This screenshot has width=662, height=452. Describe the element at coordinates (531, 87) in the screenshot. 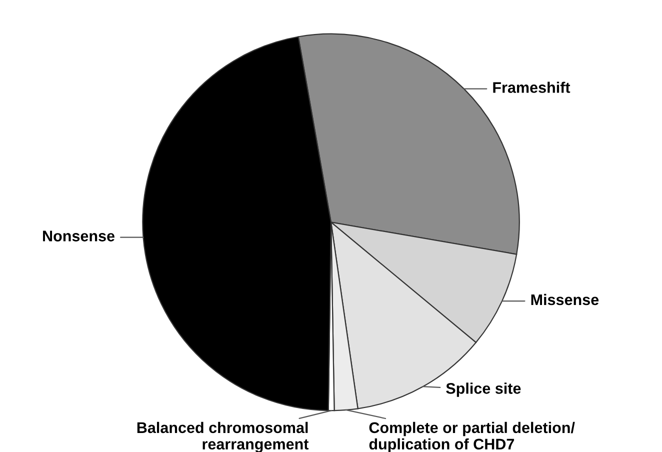

I see `slice-label: Frameshift` at that location.